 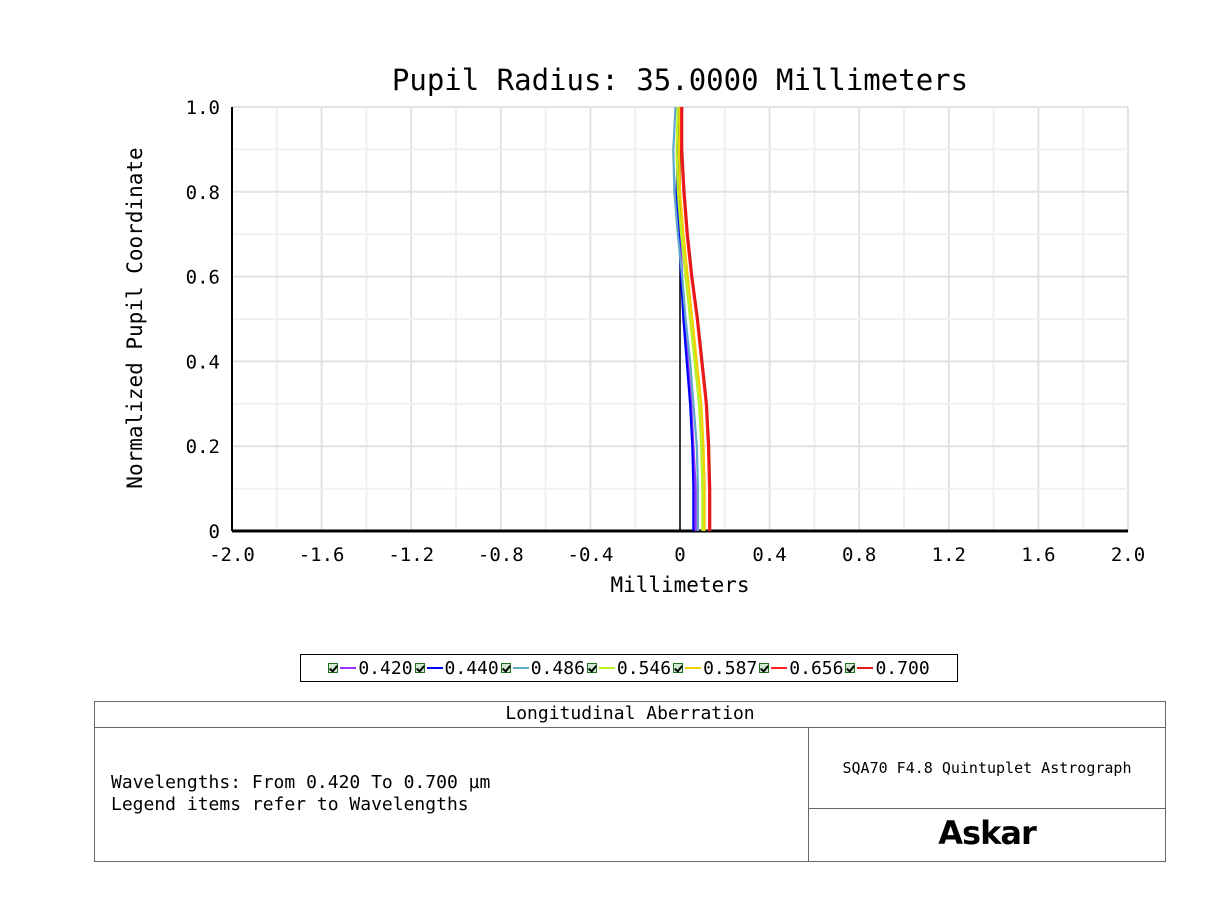 What do you see at coordinates (591, 555) in the screenshot?
I see `x-tick-label: -0.4` at bounding box center [591, 555].